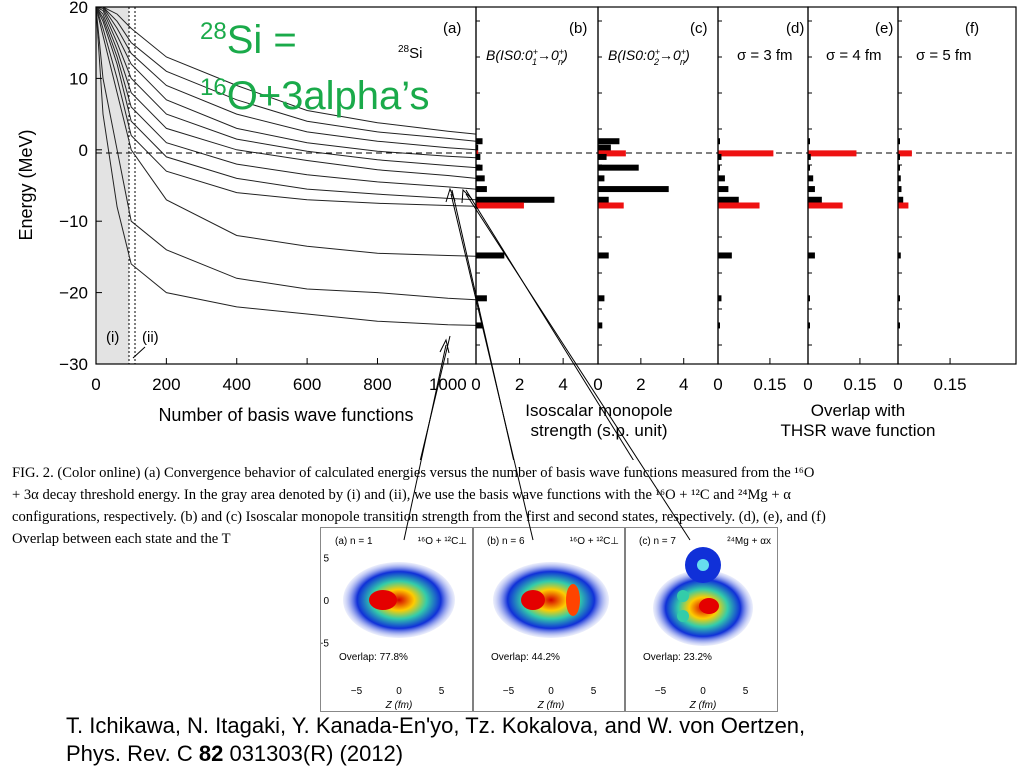 This screenshot has height=768, width=1024. I want to click on y-axis-ticks: 20 10 0 −10 −20 −30, so click(80, 187).